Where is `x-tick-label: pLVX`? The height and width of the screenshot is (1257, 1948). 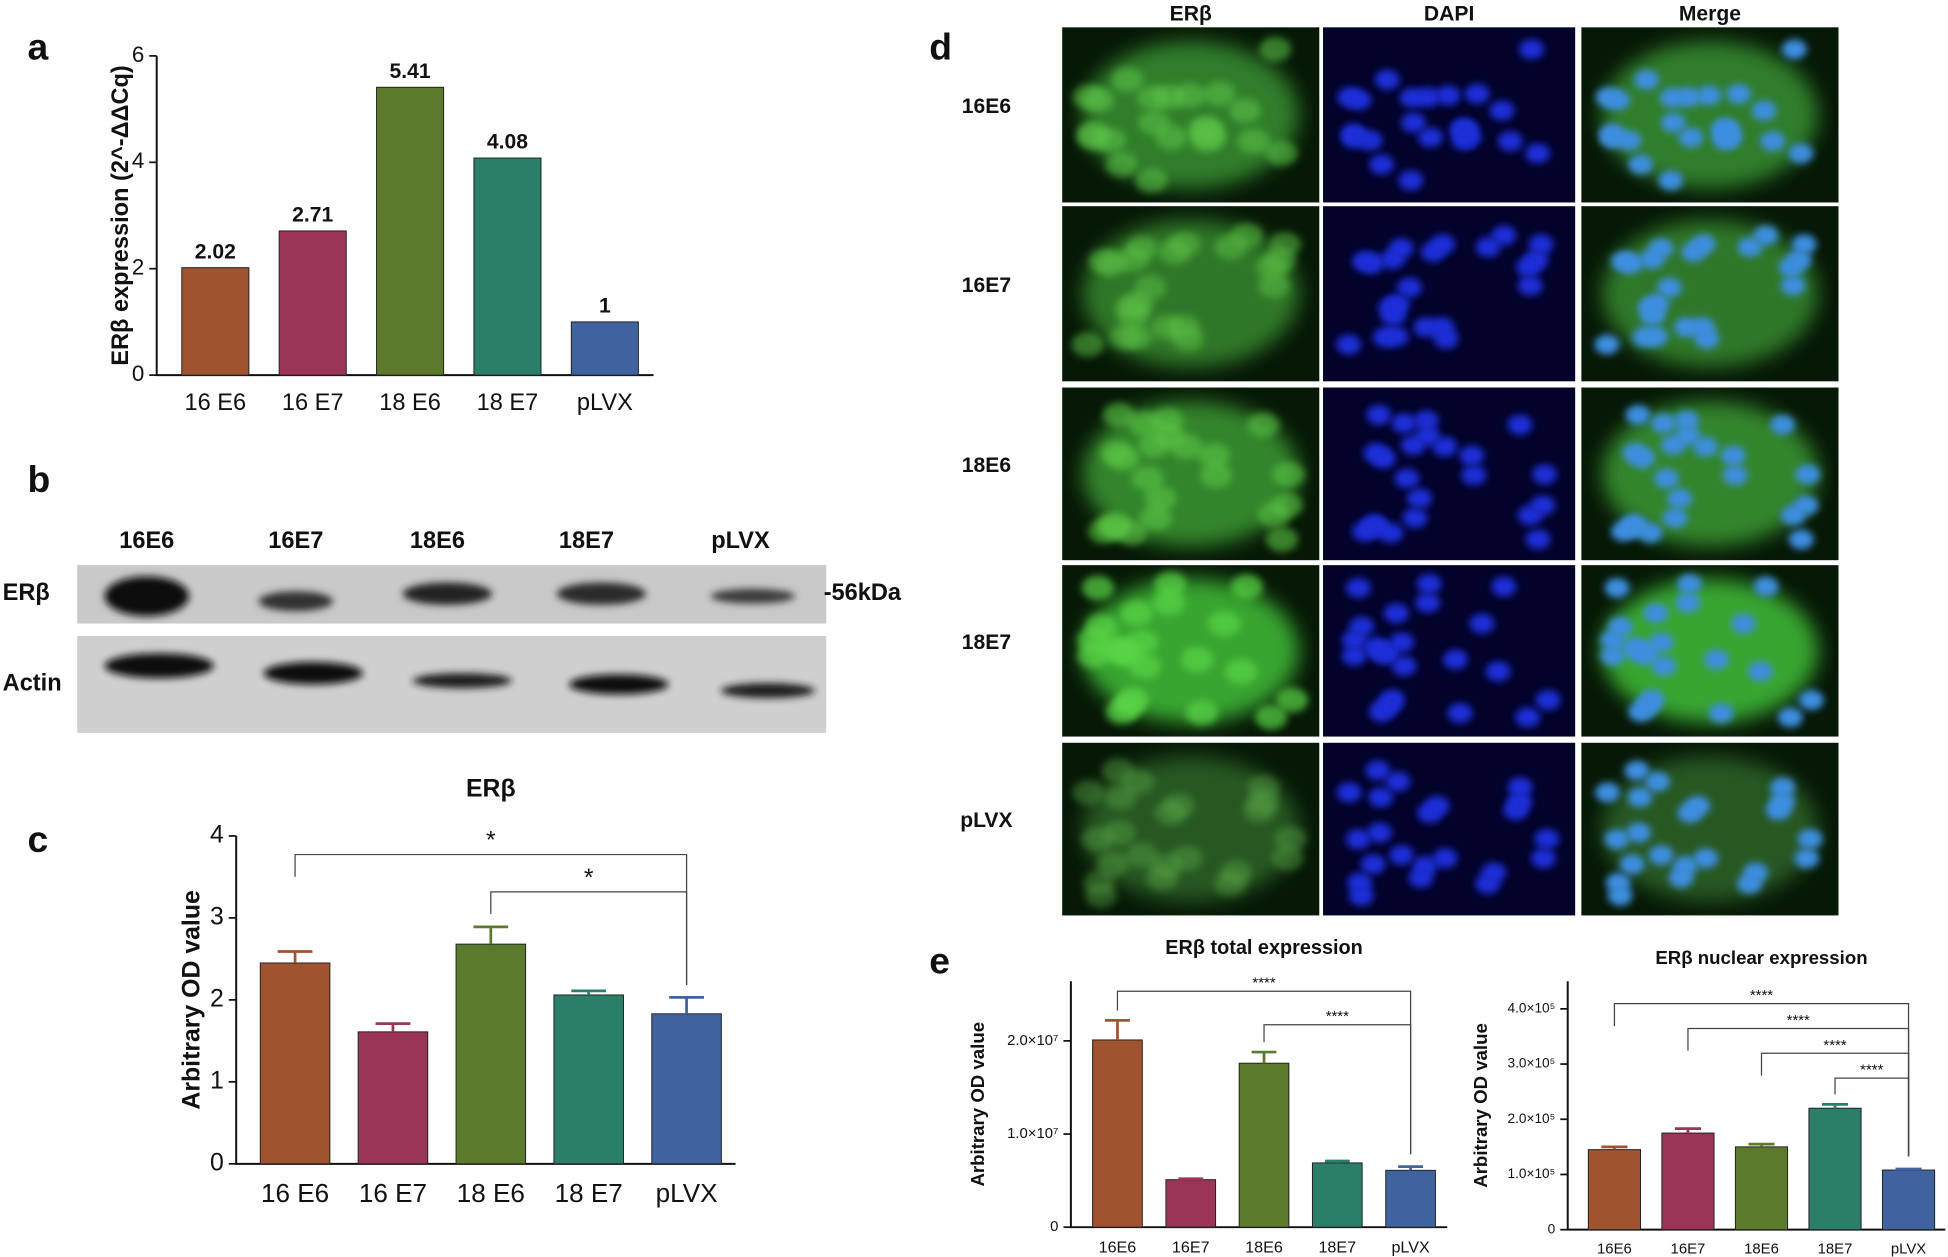 x-tick-label: pLVX is located at coordinates (687, 1193).